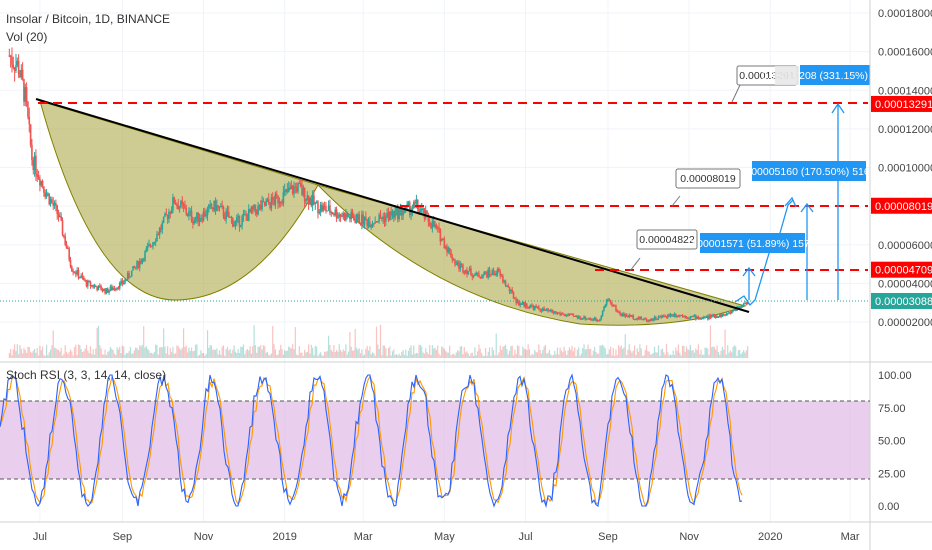  What do you see at coordinates (901, 103) in the screenshot?
I see `price-tag` at bounding box center [901, 103].